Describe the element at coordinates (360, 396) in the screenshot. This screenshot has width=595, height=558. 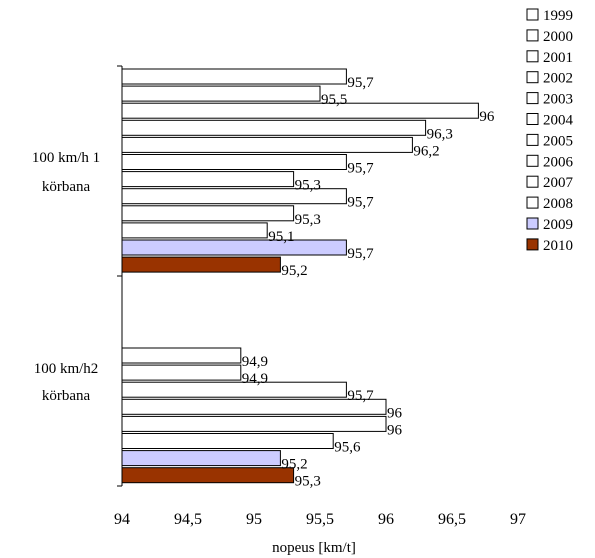
I see `data-label-two-lane-2001: 95,7` at that location.